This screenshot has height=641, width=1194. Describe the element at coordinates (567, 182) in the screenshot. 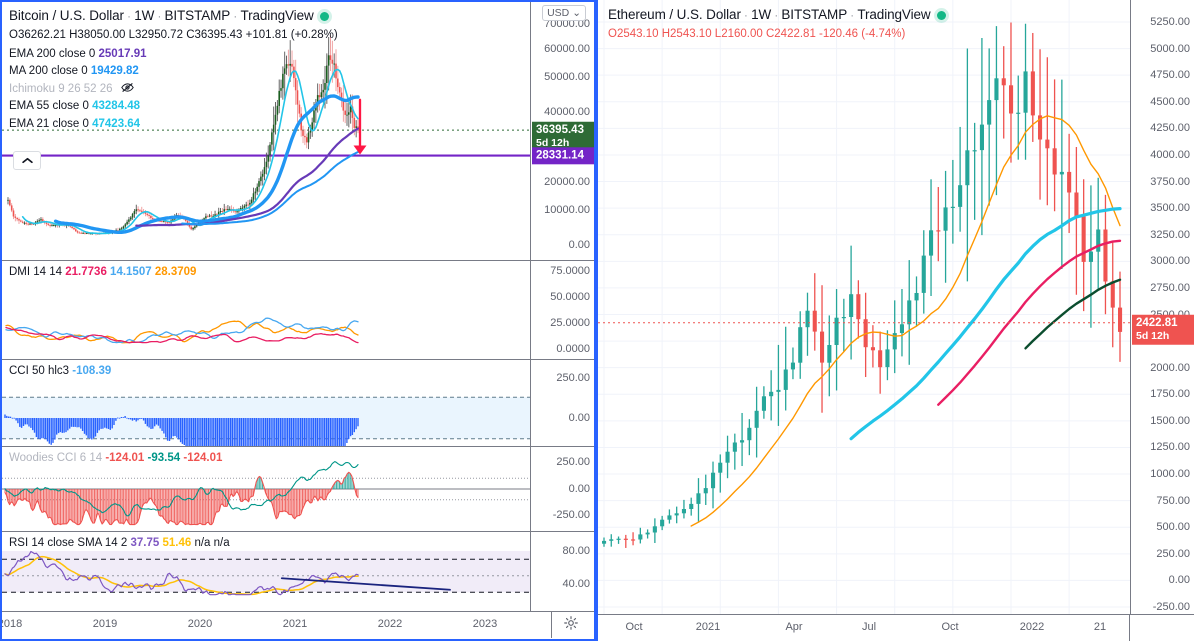

I see `axis-tick: 20000.00` at that location.